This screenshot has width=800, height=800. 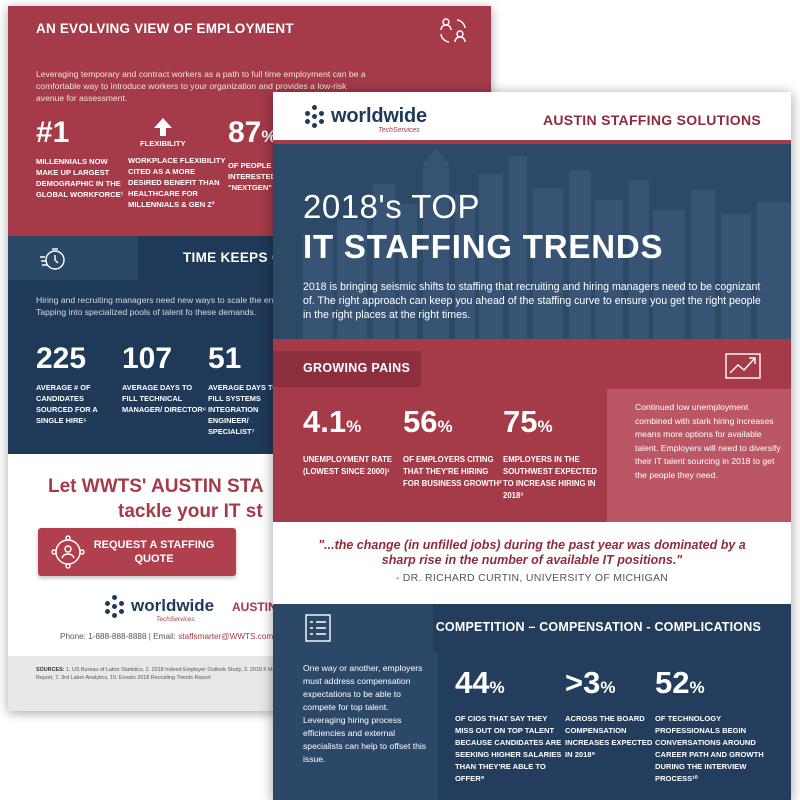 I want to click on evolving-header: AN EVOLVING VIEW OF EMPLOYMENT, so click(x=249, y=28).